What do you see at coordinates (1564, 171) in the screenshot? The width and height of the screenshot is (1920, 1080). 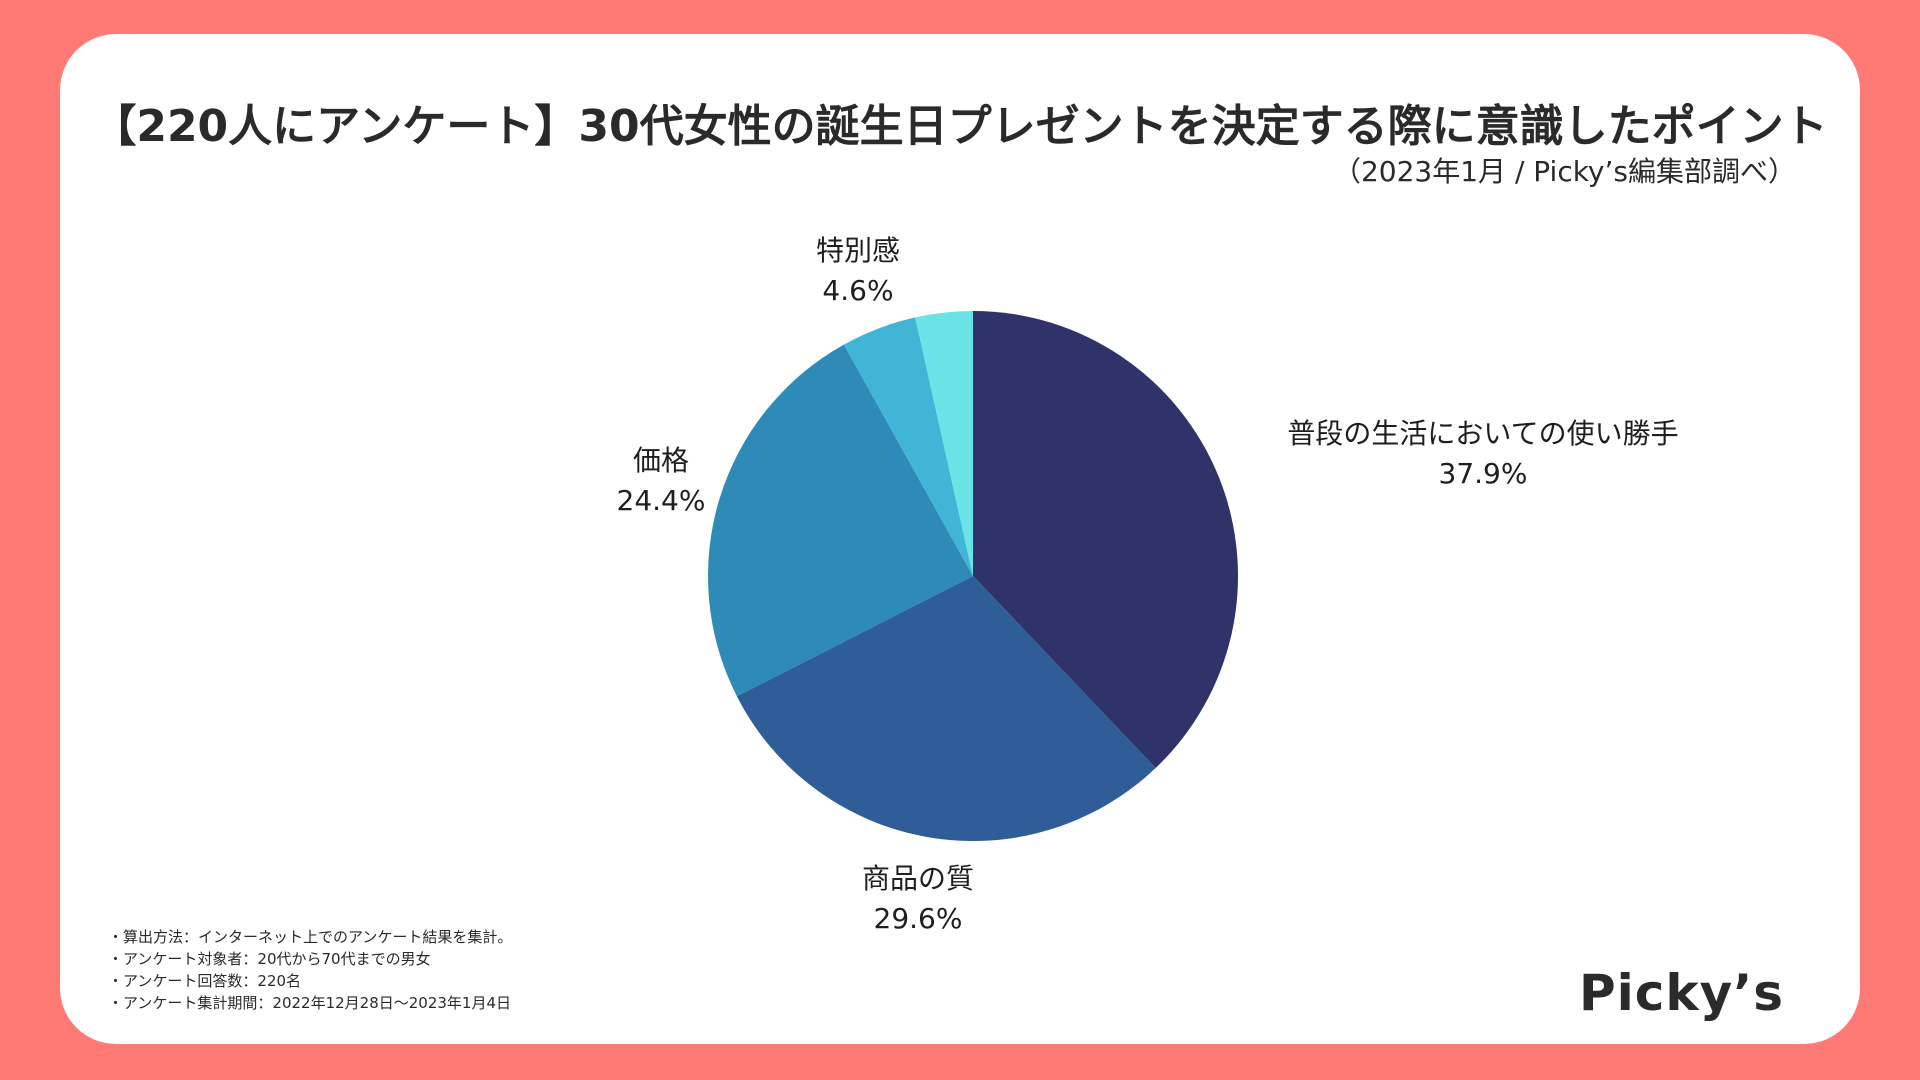 I see `chart-subtitle: （2023年1月 / Picky’s編集部調べ）` at bounding box center [1564, 171].